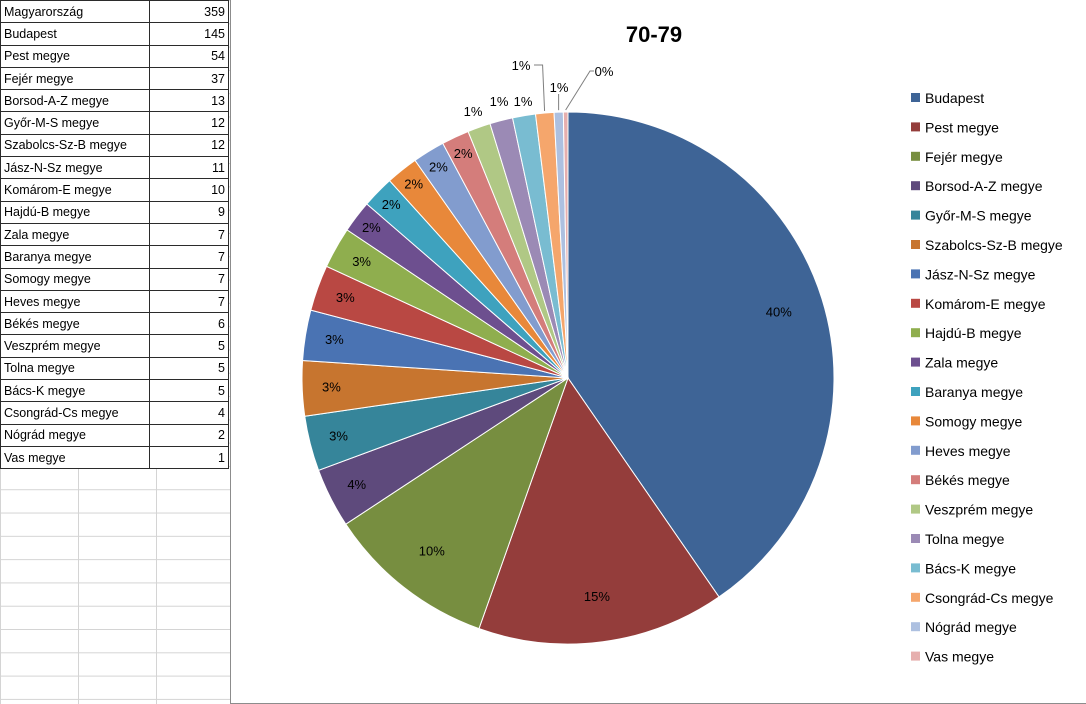  Describe the element at coordinates (75, 301) in the screenshot. I see `cell-county-name: Heves megye` at that location.